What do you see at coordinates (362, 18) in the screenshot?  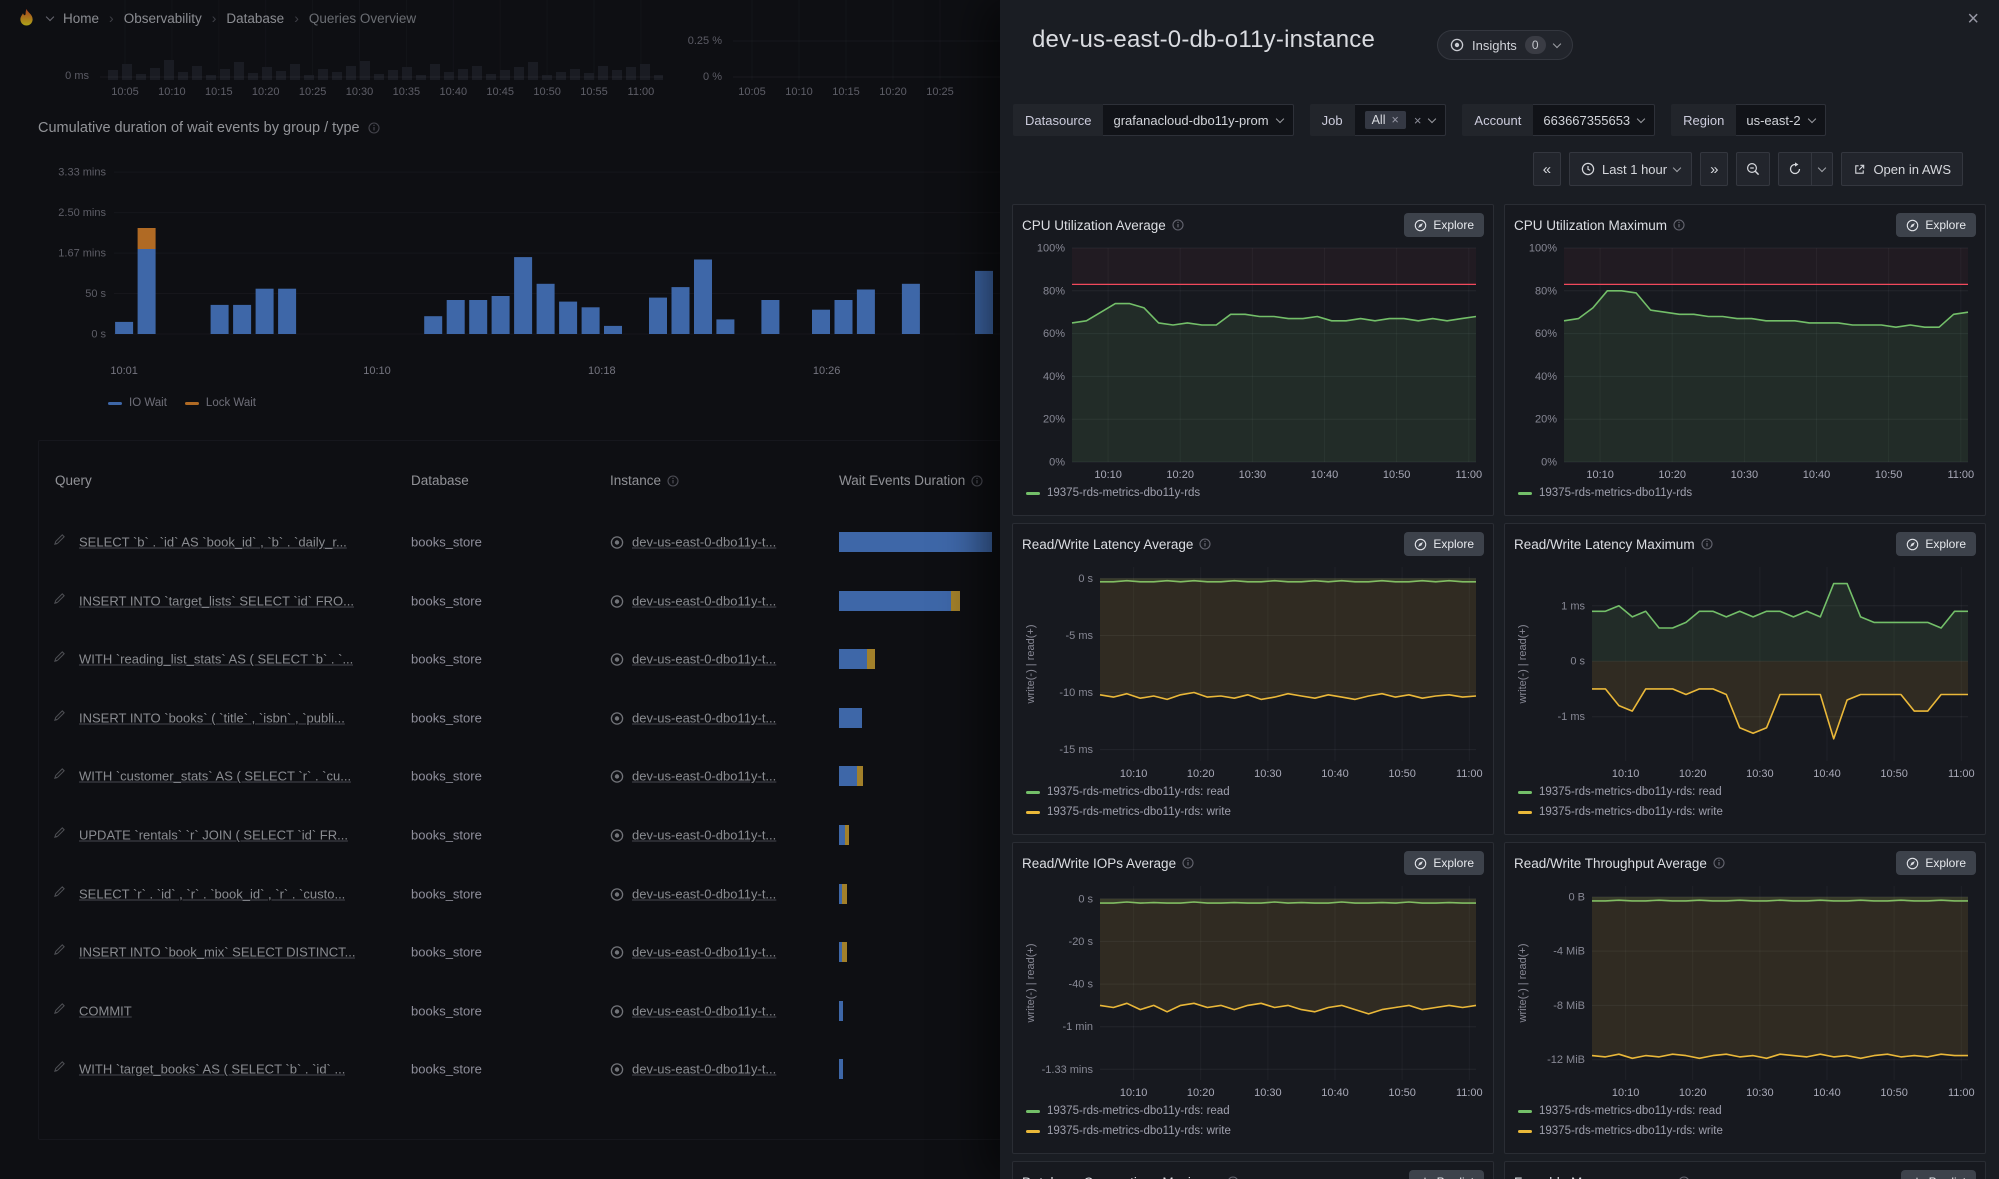 I see `breadcrumb-item: Queries Overview` at bounding box center [362, 18].